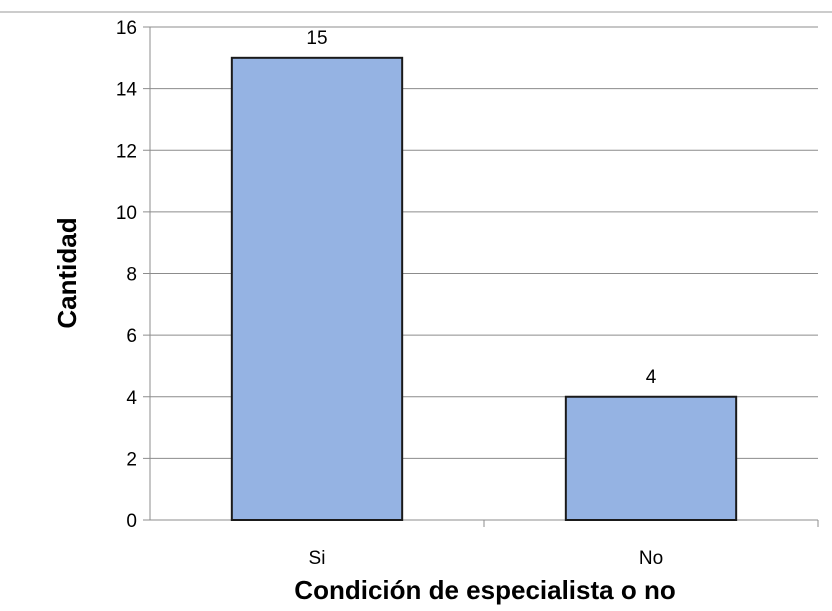 This screenshot has height=611, width=832. I want to click on x-tick-label: No, so click(651, 558).